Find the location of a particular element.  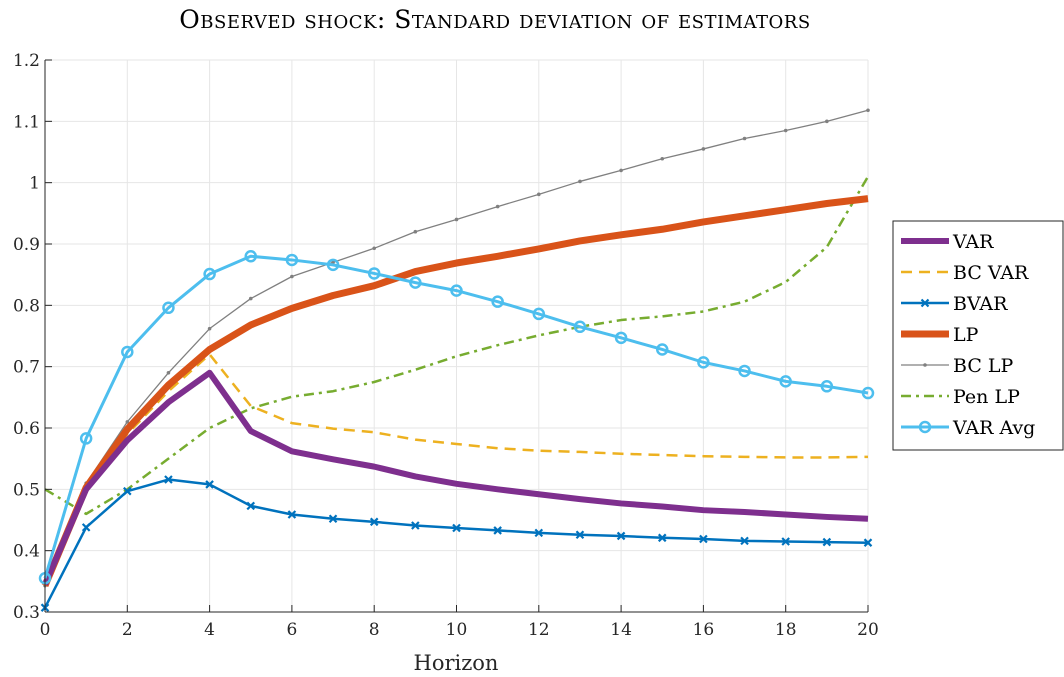

y-tick-label: 0.3 is located at coordinates (26, 613).